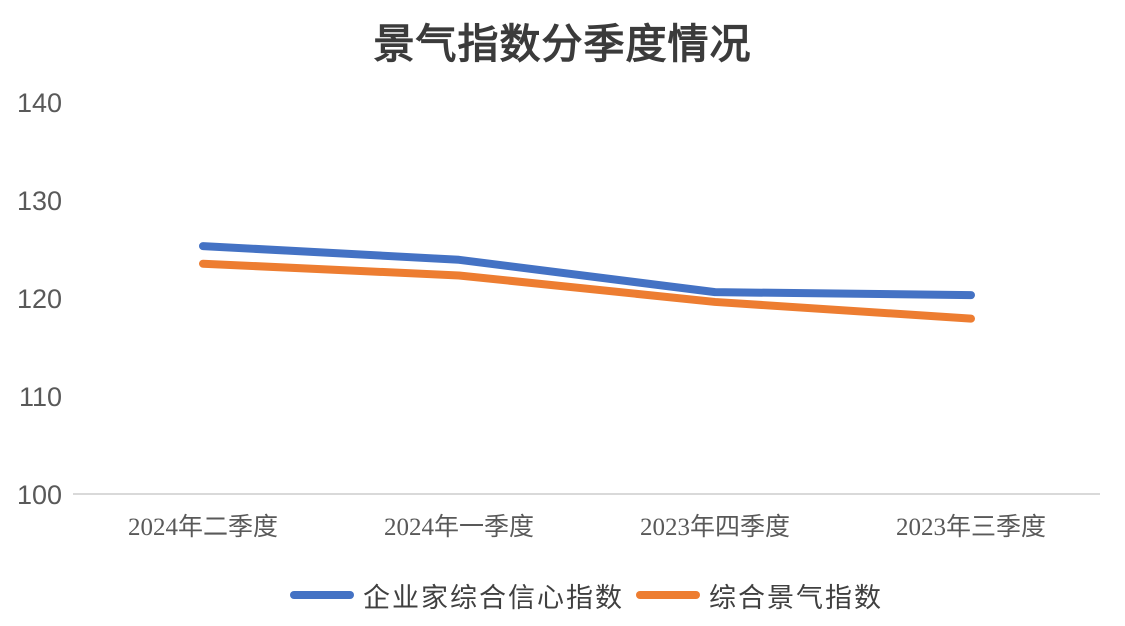 This screenshot has height=626, width=1125. Describe the element at coordinates (587, 271) in the screenshot. I see `series-line-entrepreneur-confidence-index` at that location.